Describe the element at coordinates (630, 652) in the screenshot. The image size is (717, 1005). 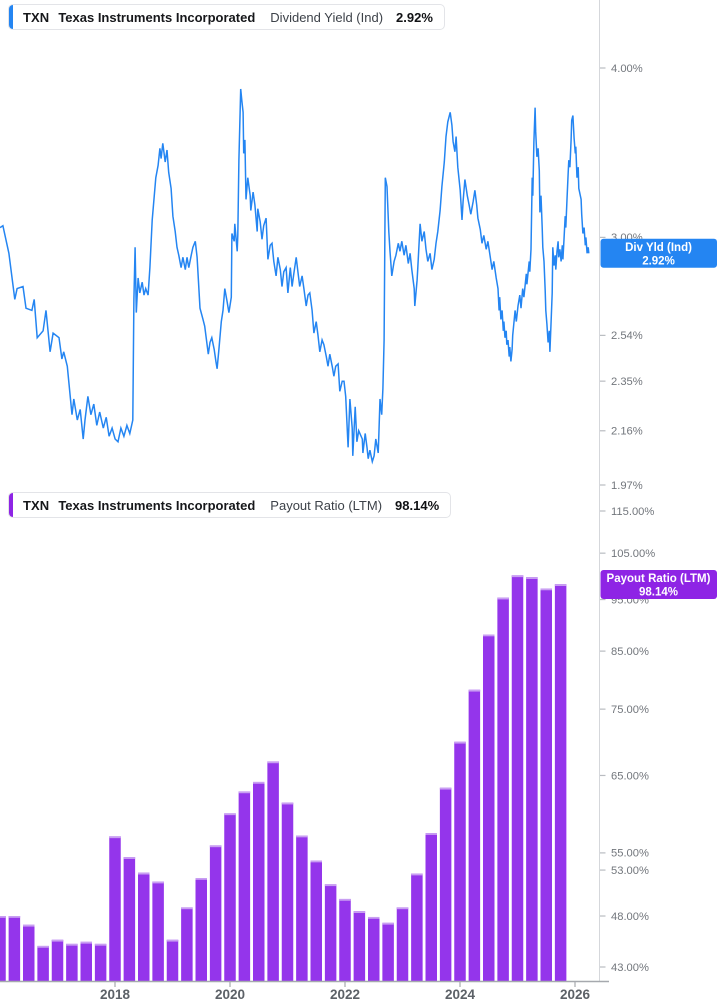
I see `y-axis-tick-label: 85.00%` at that location.